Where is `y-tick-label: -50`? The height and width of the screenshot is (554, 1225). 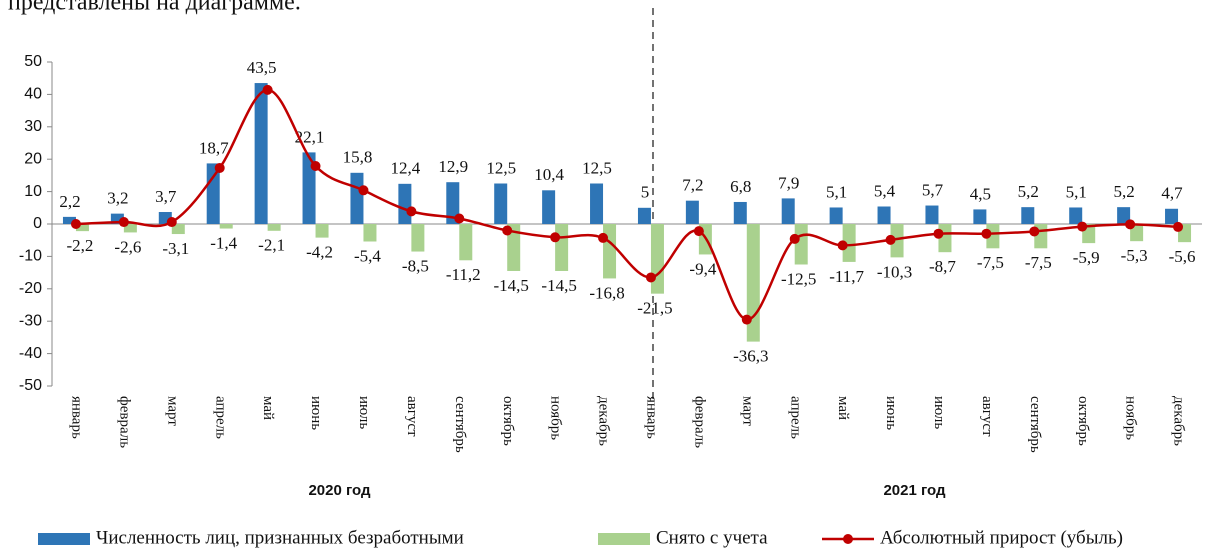
y-tick-label: -50 is located at coordinates (30, 385).